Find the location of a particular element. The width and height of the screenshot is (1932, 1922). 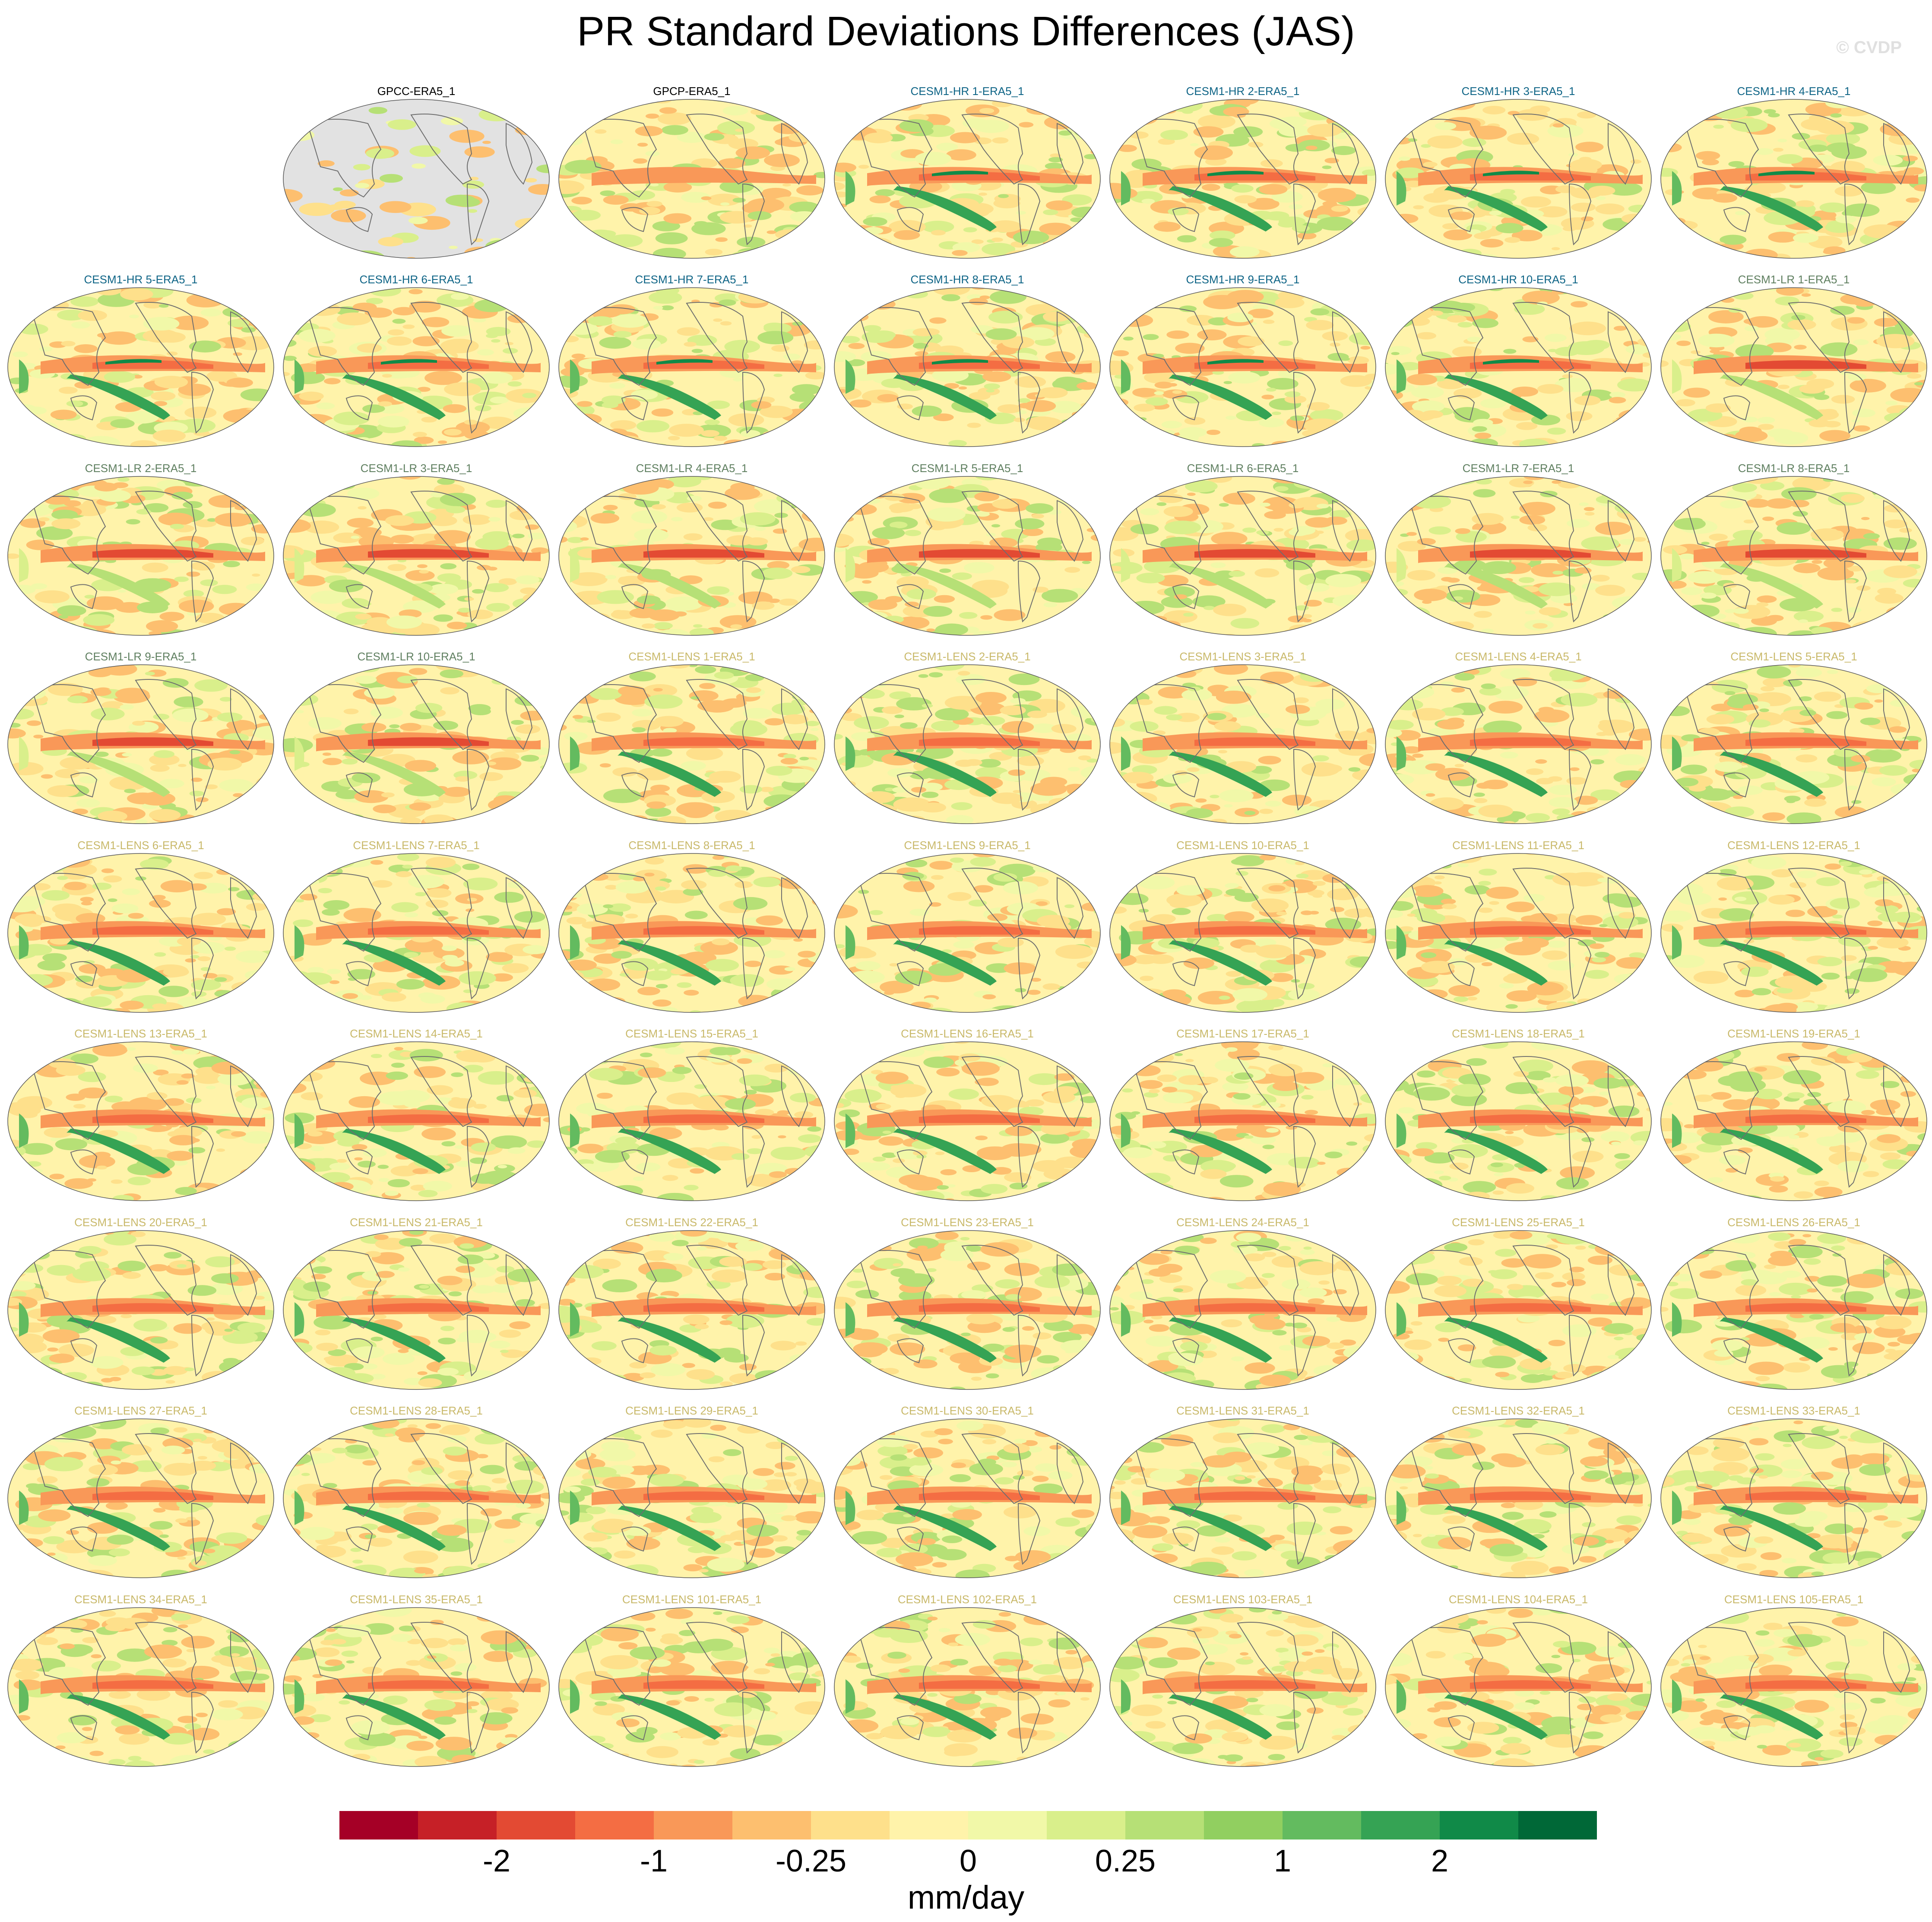

map-panel: CESM1-LENS 22-ERA5_1 is located at coordinates (692, 1306).